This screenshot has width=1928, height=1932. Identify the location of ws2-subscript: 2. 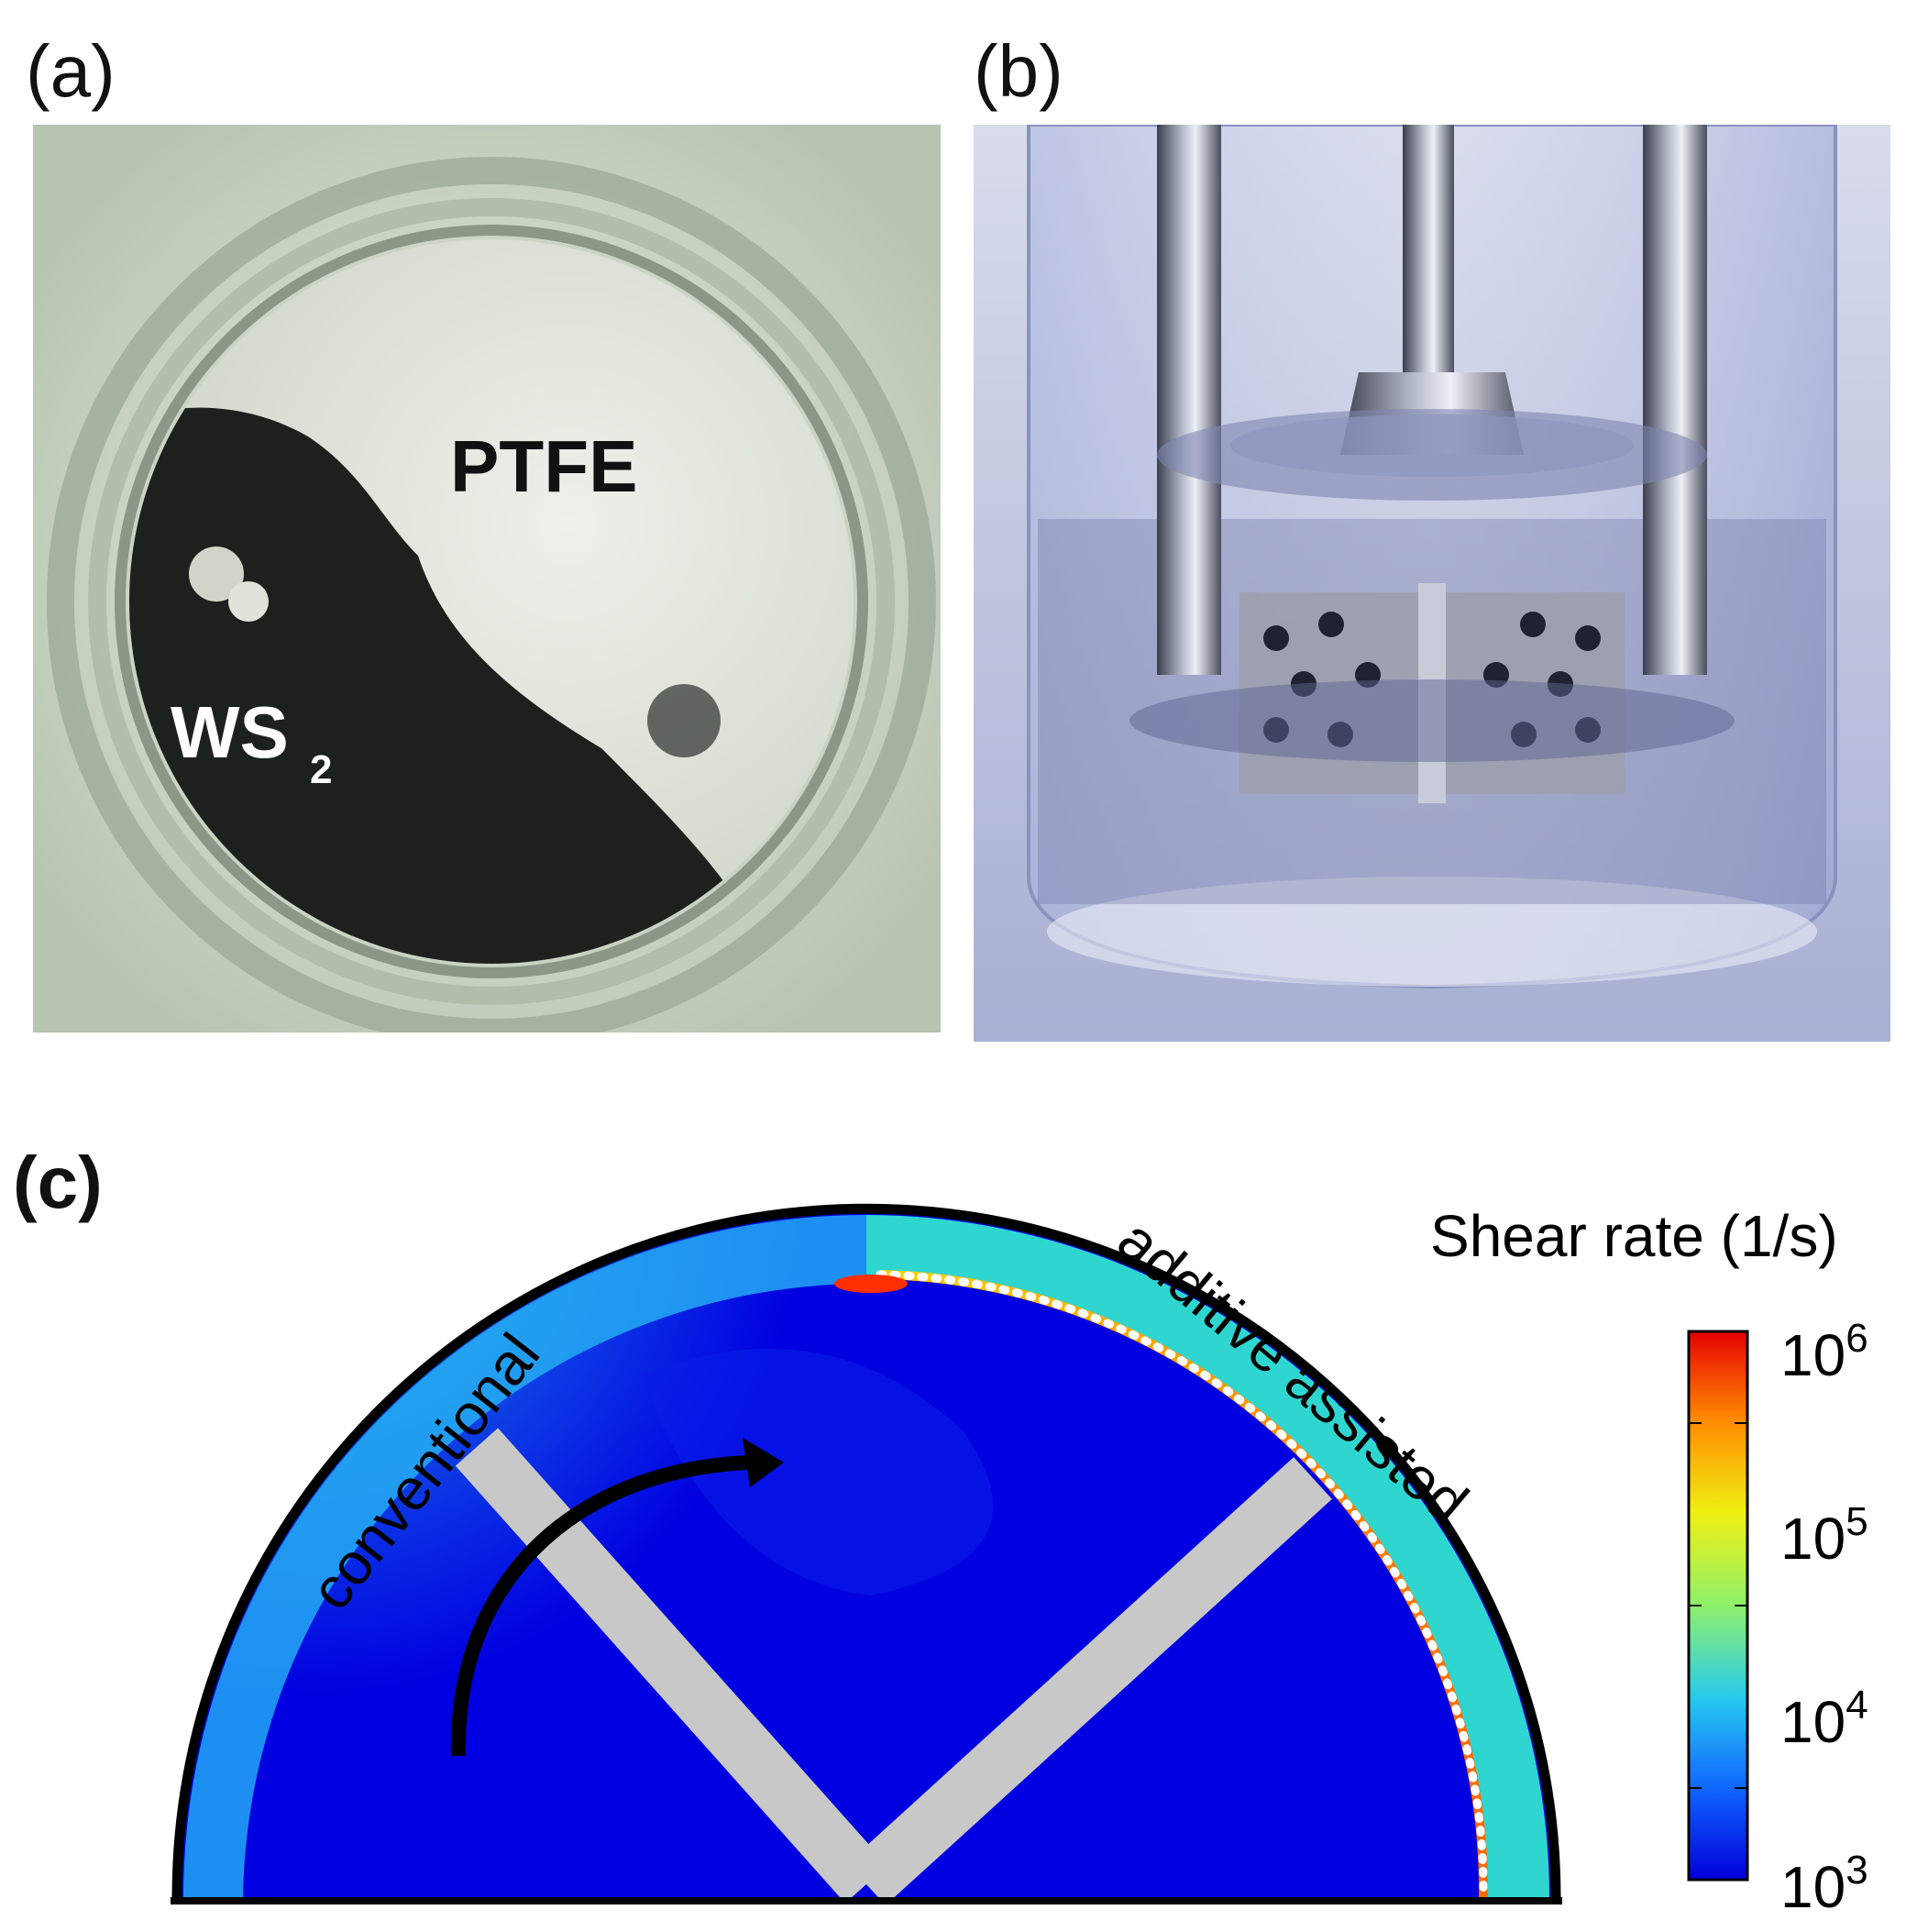
(321, 769).